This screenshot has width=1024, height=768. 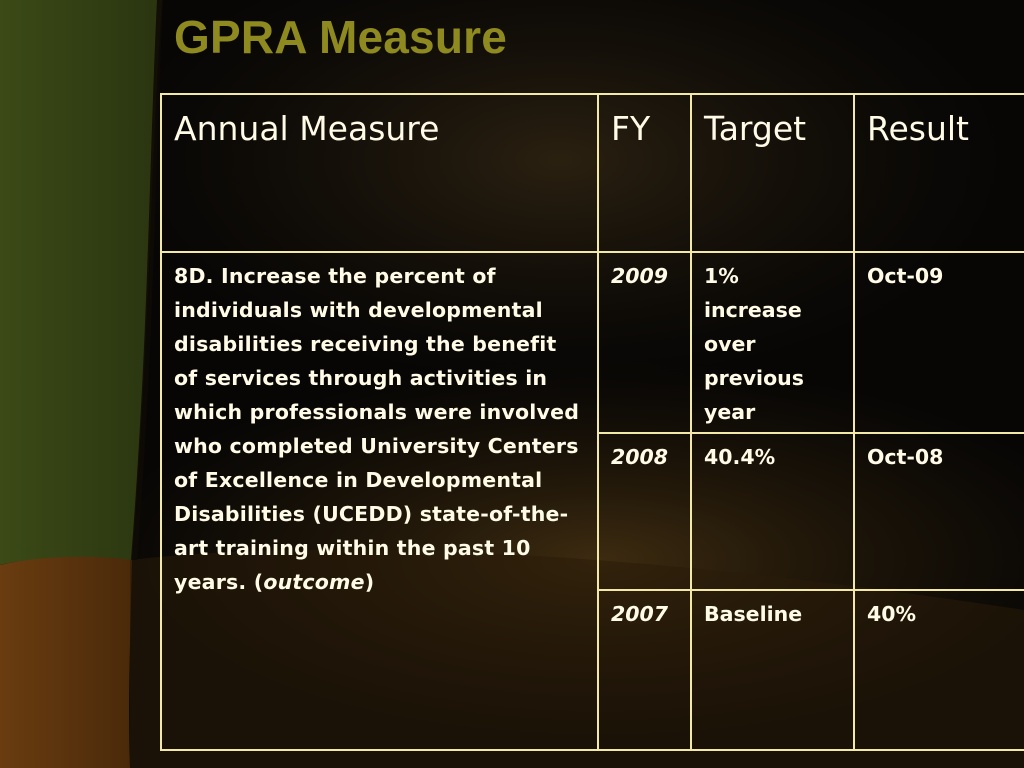 I want to click on fy-cell: 2009, so click(x=644, y=342).